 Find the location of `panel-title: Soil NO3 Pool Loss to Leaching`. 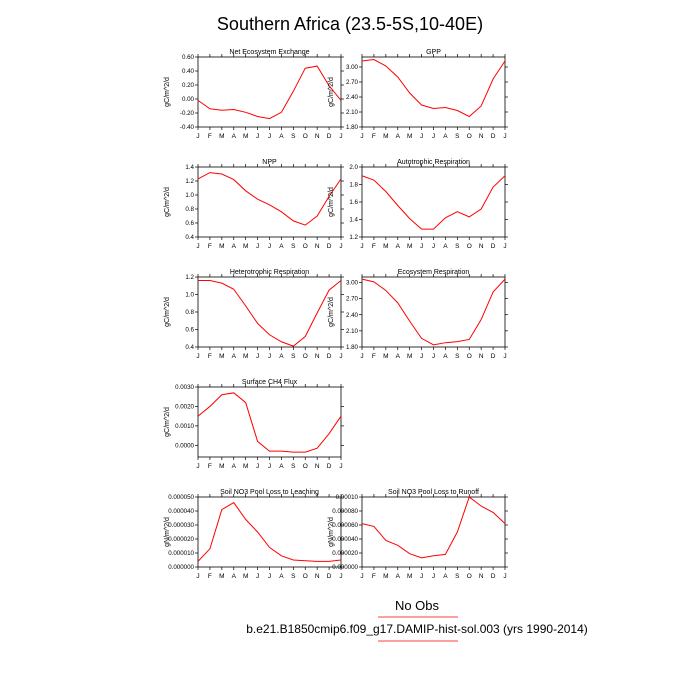

panel-title: Soil NO3 Pool Loss to Leaching is located at coordinates (269, 492).